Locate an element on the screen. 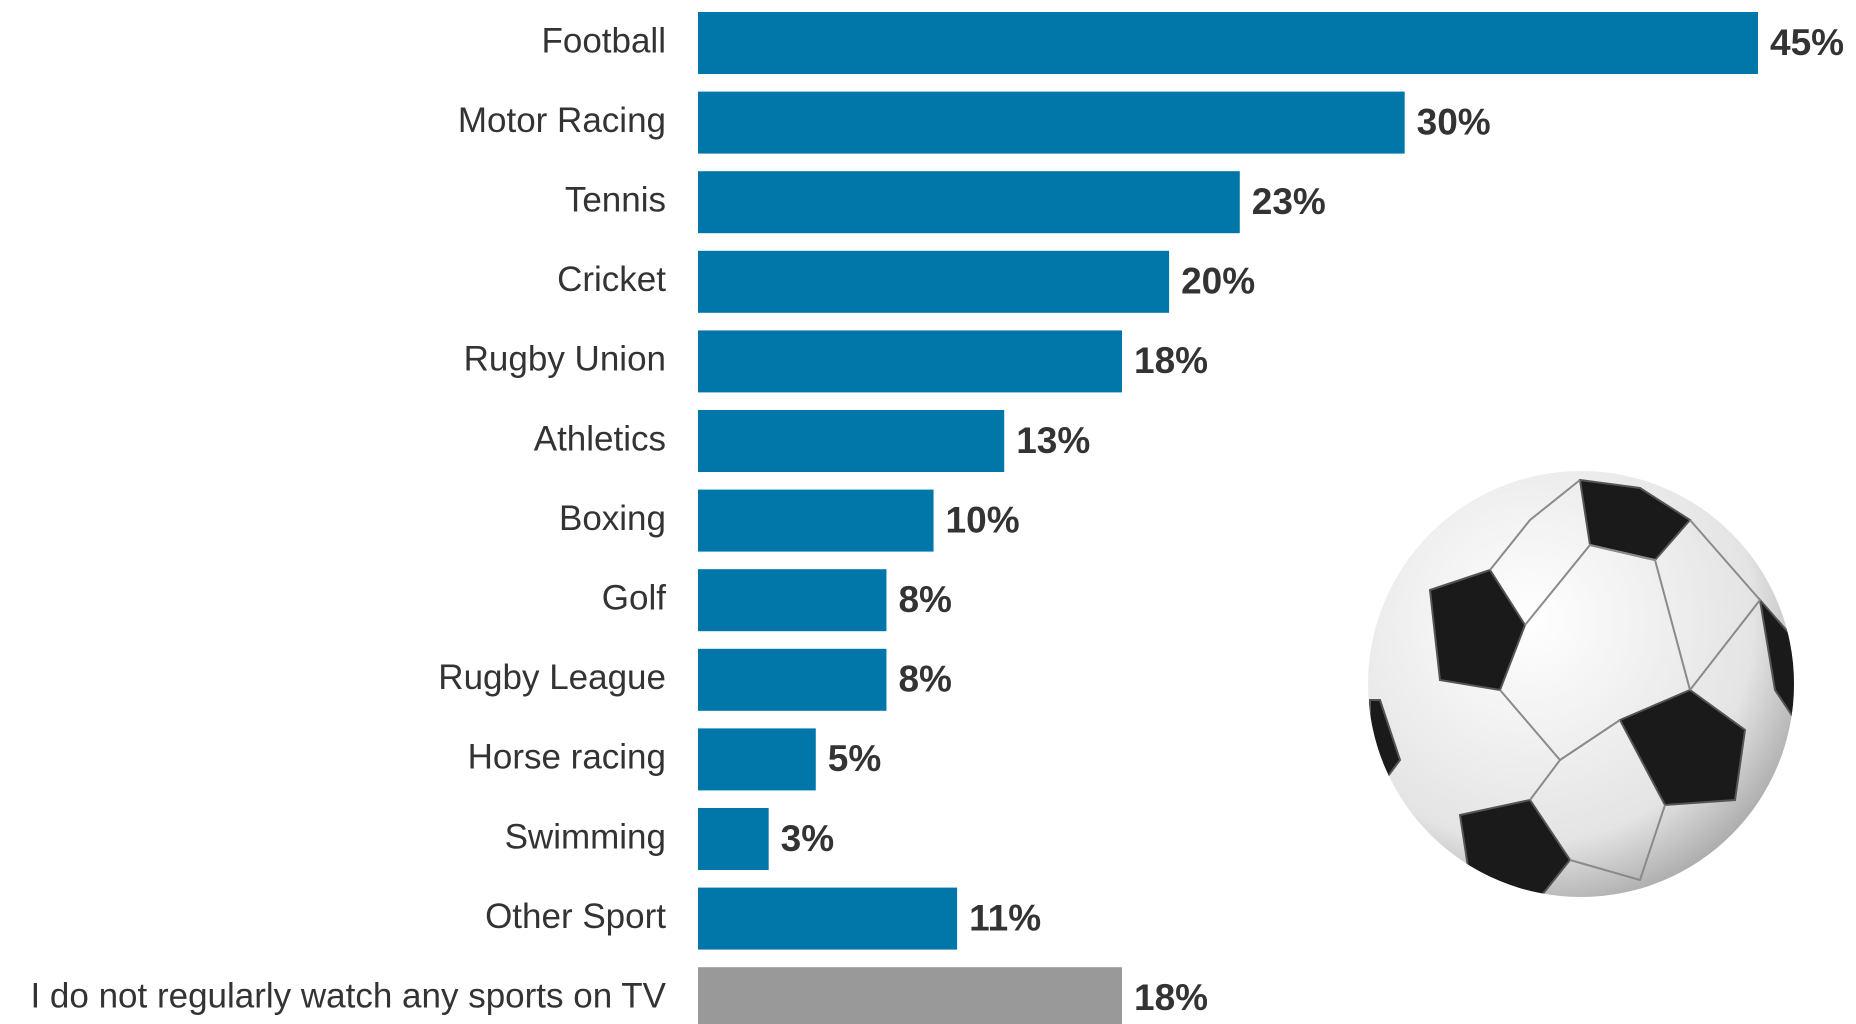 This screenshot has width=1856, height=1024. category-label: Rugby Union is located at coordinates (565, 359).